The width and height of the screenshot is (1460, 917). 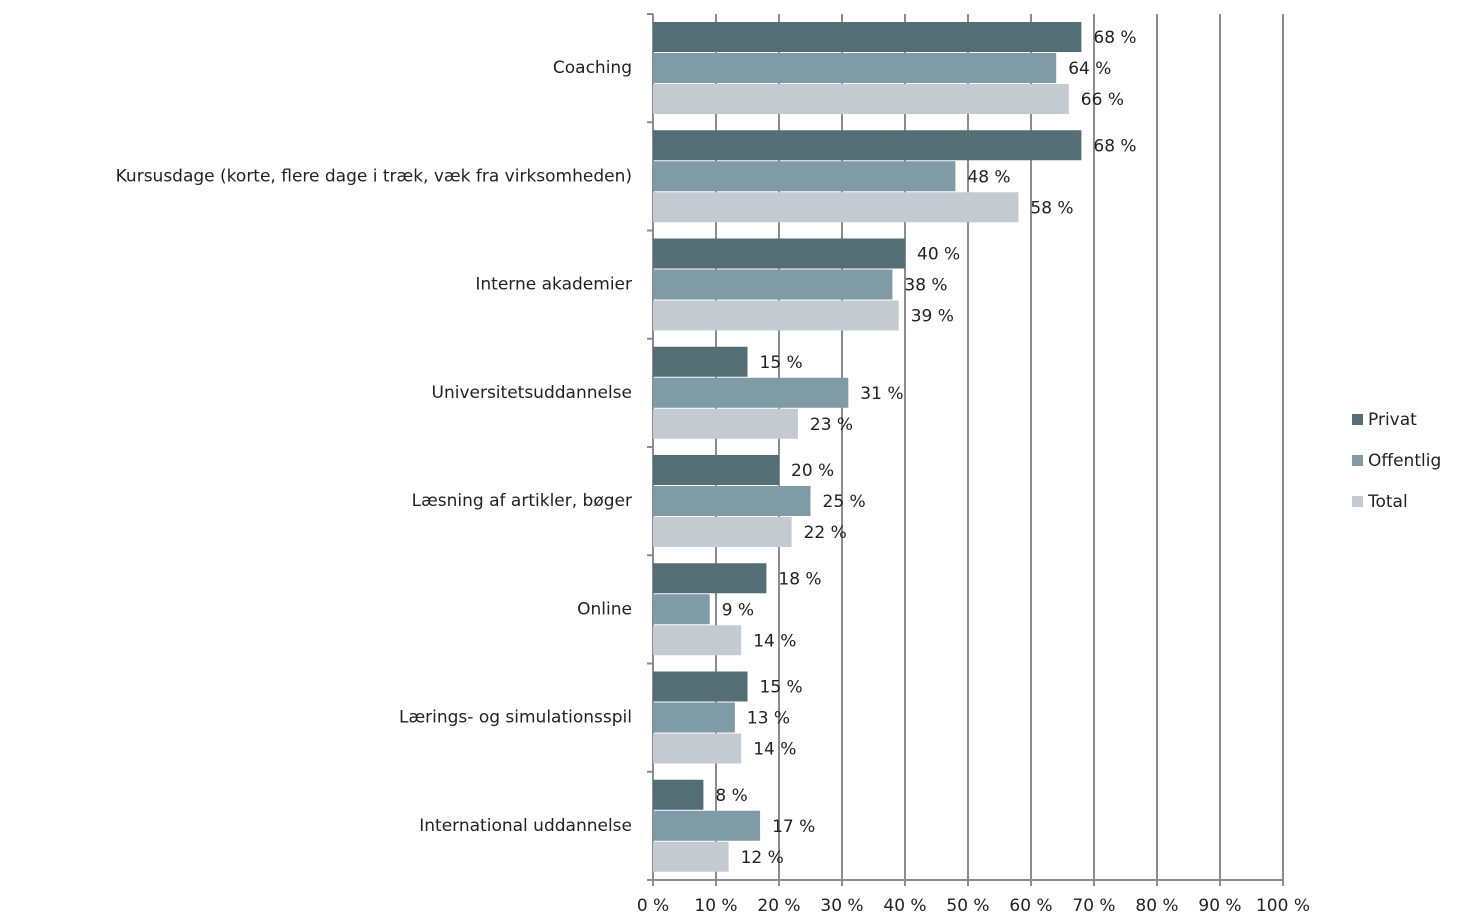 What do you see at coordinates (604, 609) in the screenshot?
I see `y-tick-label: Online` at bounding box center [604, 609].